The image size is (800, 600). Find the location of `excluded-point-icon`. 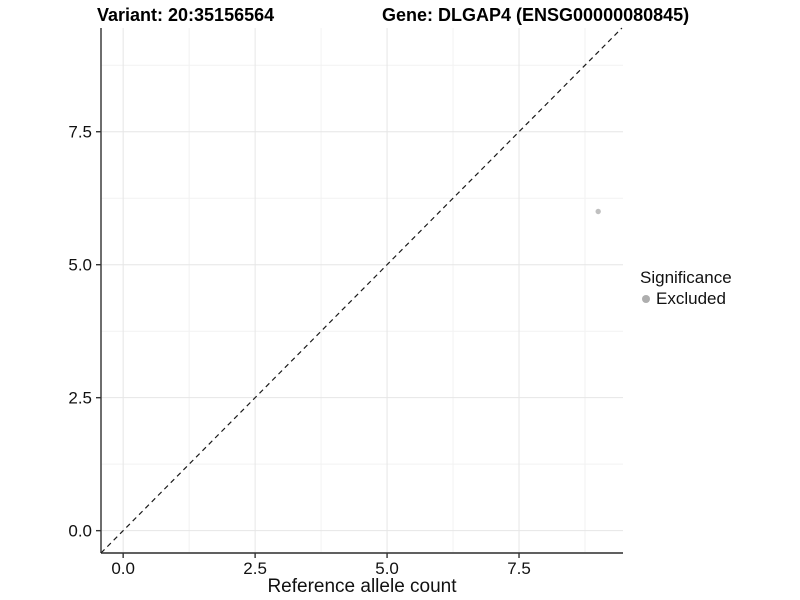

excluded-point-icon is located at coordinates (646, 298).